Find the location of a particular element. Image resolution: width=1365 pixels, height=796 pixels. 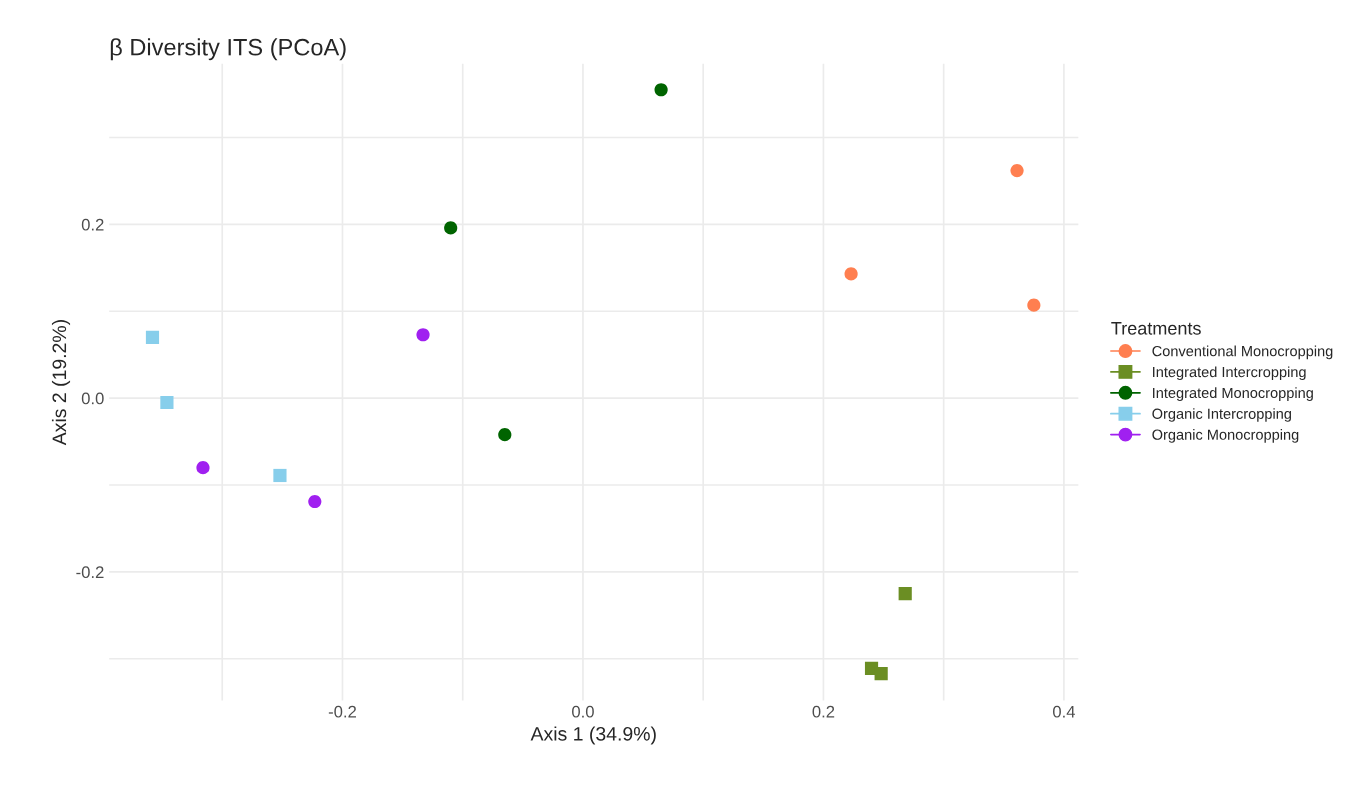

x-tick-label: 0.4 is located at coordinates (1064, 711).